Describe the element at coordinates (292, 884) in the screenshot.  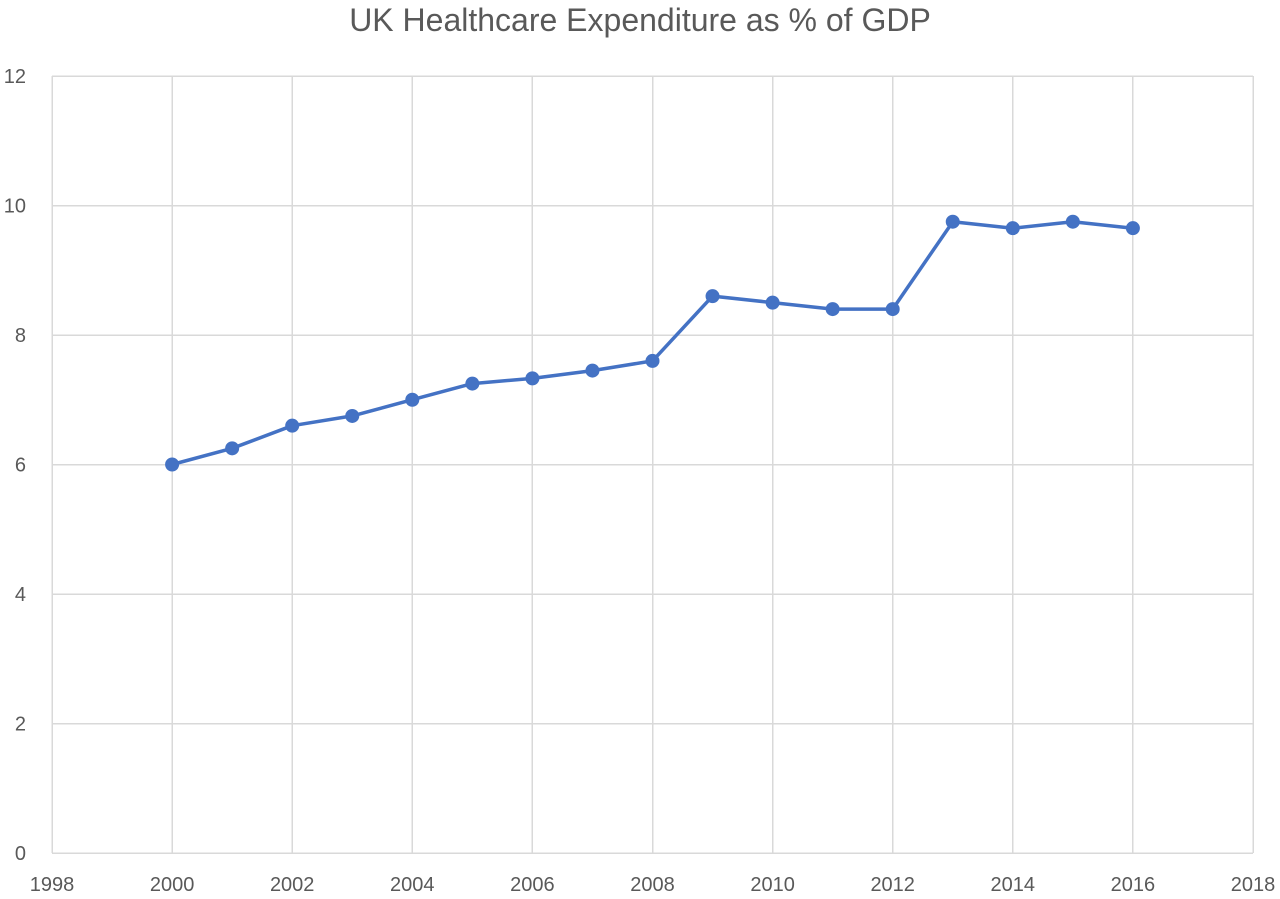
I see `x-tick-label: 2002` at that location.